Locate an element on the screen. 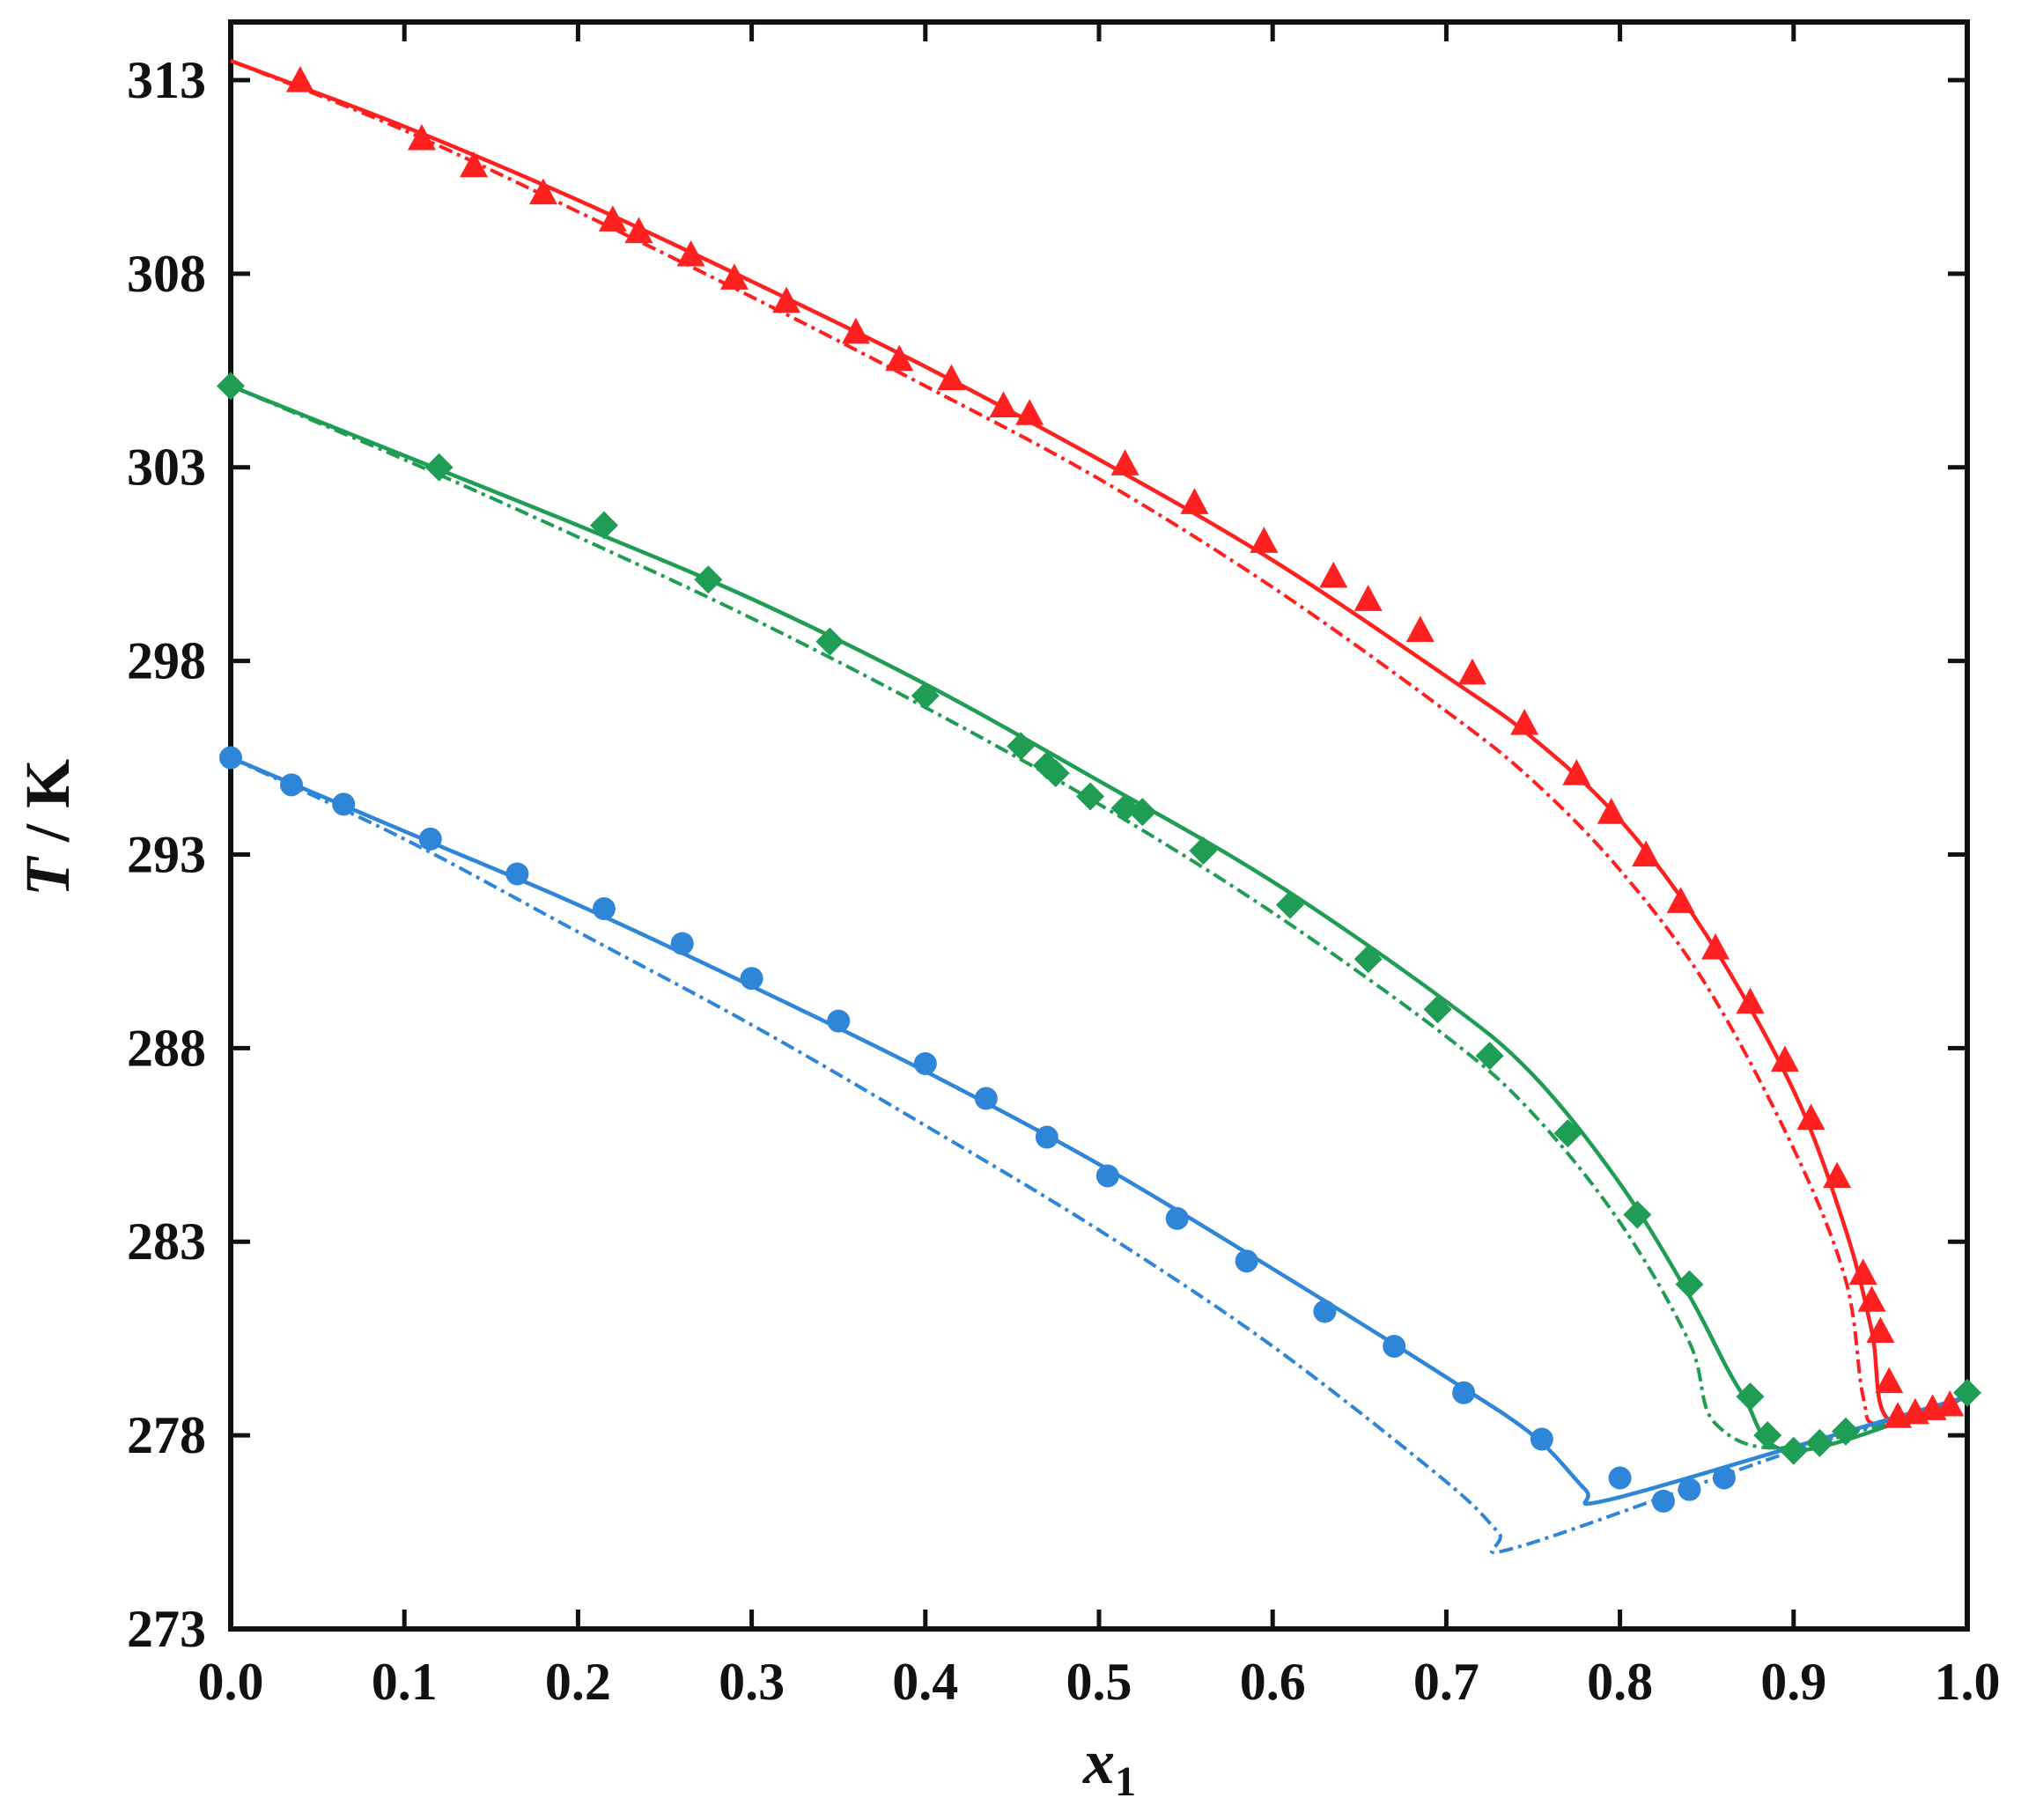  y-tick-label: 273 is located at coordinates (166, 1629).